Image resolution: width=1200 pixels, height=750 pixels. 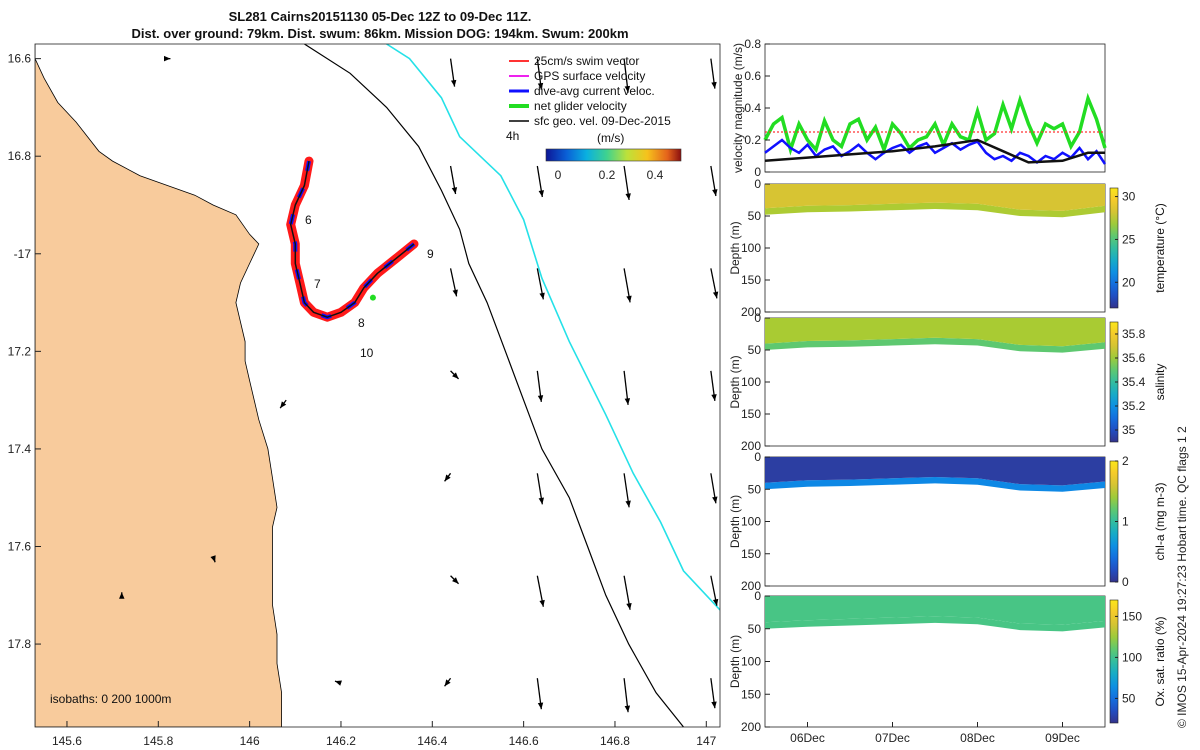 What do you see at coordinates (752, 76) in the screenshot?
I see `vel-y-tick-label: 0.6` at bounding box center [752, 76].